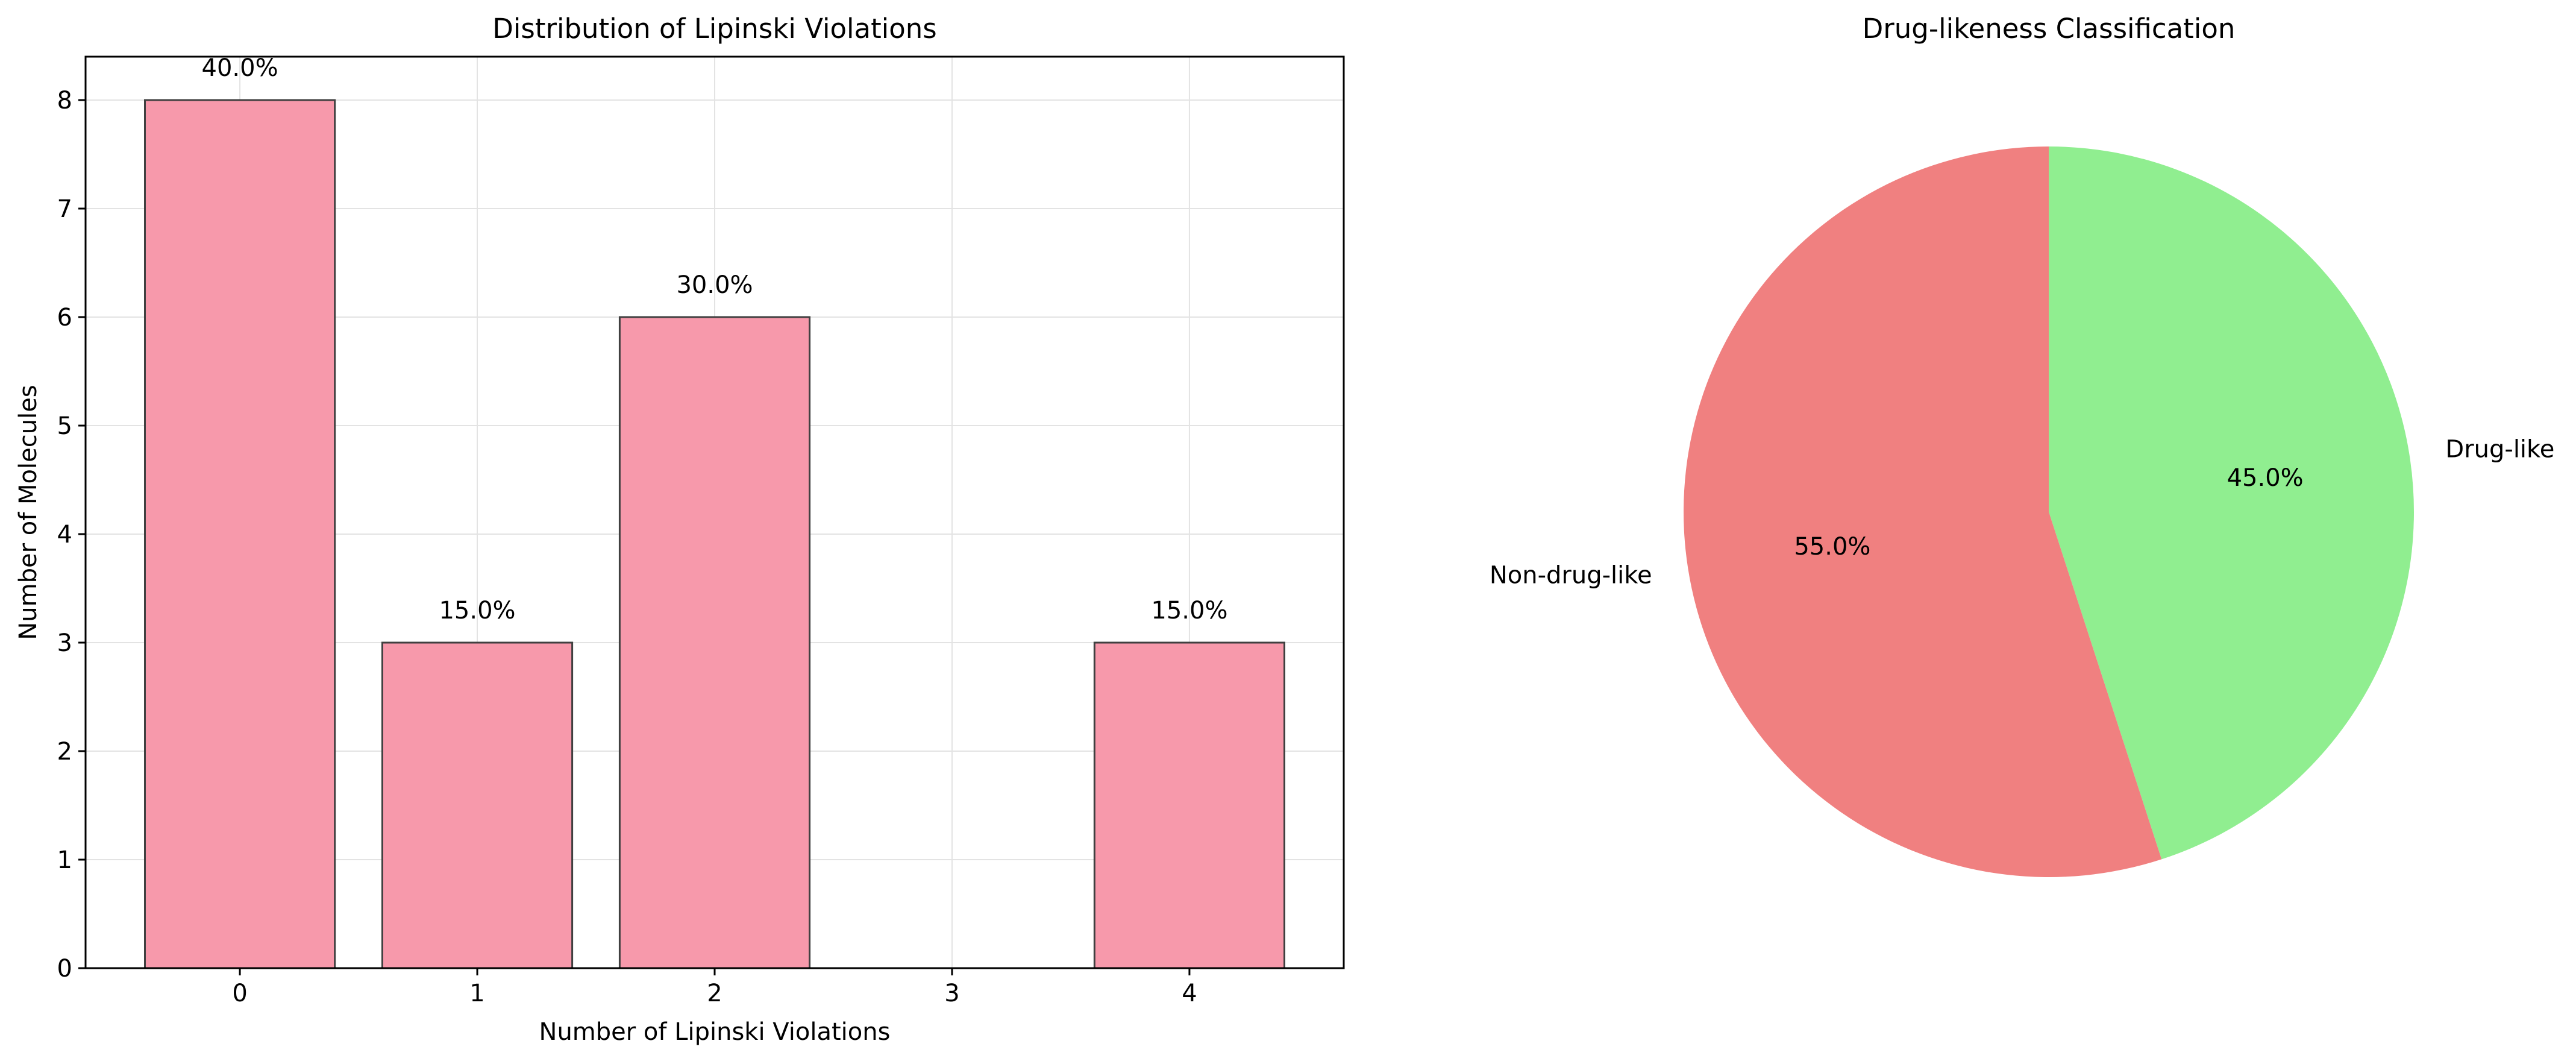 Image resolution: width=2576 pixels, height=1064 pixels. What do you see at coordinates (64, 318) in the screenshot?
I see `bar-y-tick-label: 6` at bounding box center [64, 318].